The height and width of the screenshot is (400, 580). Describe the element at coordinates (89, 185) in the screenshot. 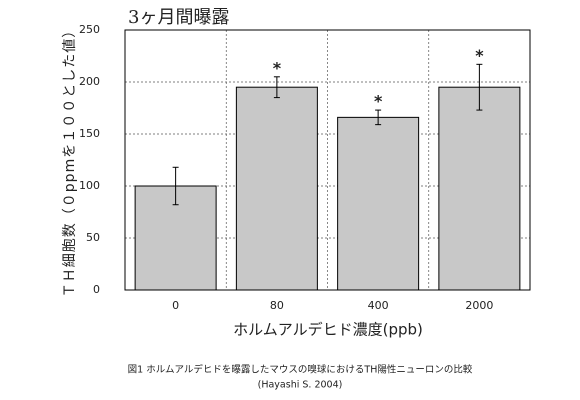

I see `y-tick-label: 100` at that location.